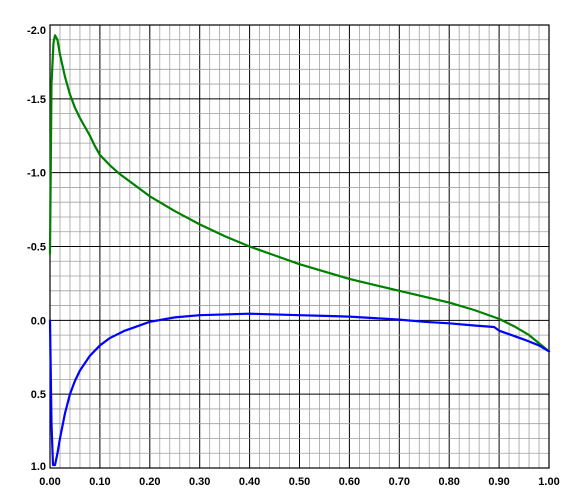 The image size is (569, 499). What do you see at coordinates (349, 482) in the screenshot?
I see `x-tick-label: 0.60` at bounding box center [349, 482].